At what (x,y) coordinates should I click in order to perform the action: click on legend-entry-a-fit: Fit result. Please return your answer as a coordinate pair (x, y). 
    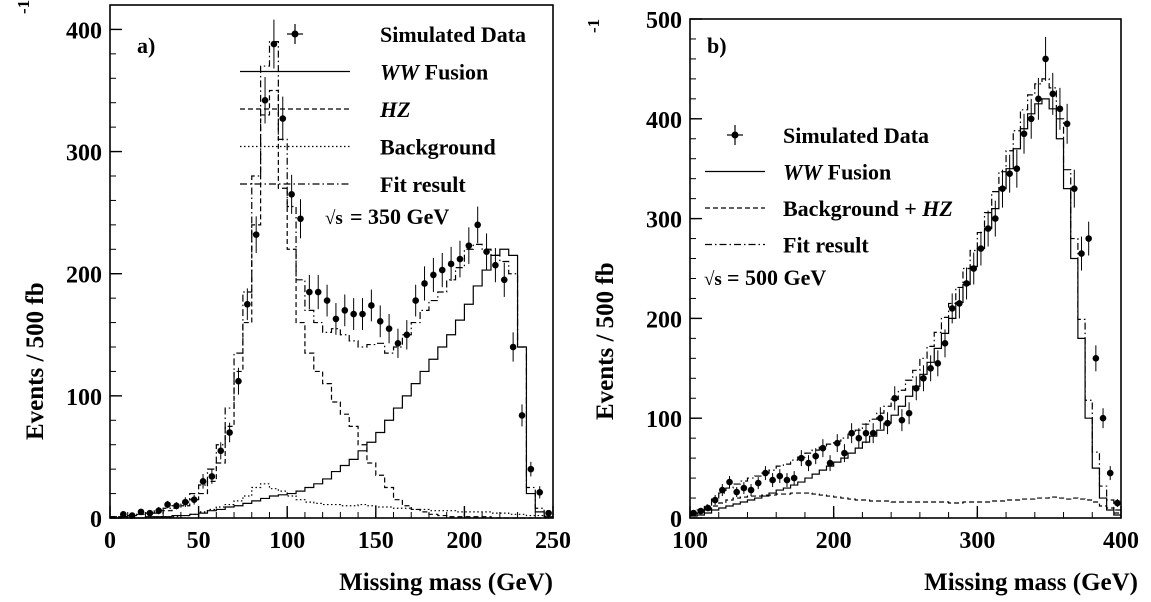
    Looking at the image, I should click on (353, 184).